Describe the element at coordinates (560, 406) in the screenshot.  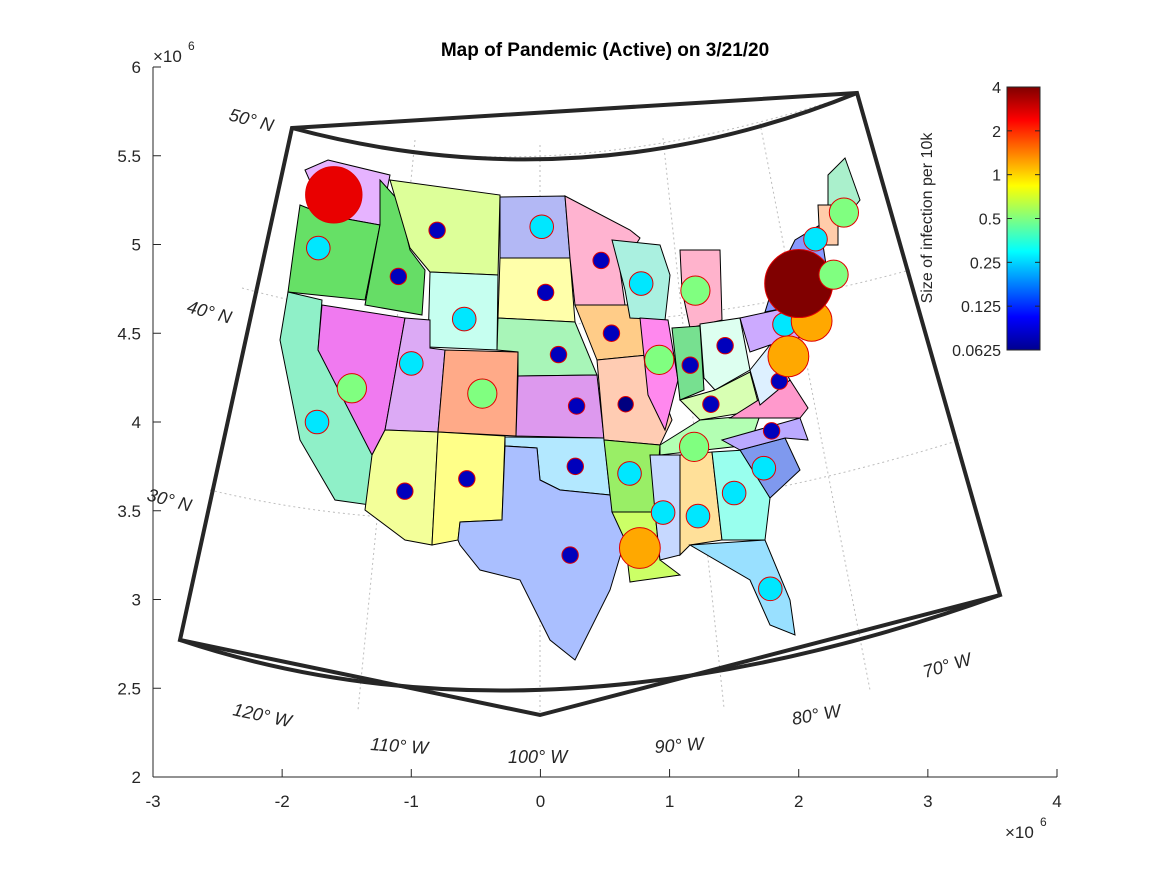
I see `state-kansas` at that location.